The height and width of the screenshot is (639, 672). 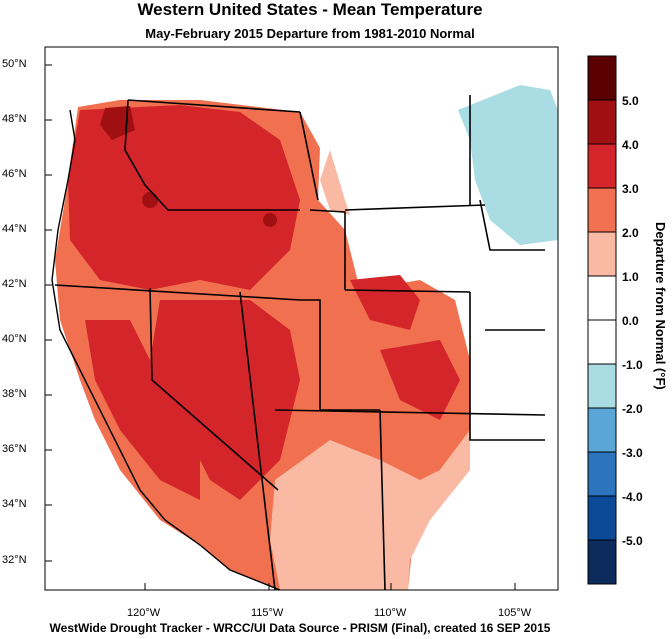 What do you see at coordinates (14, 174) in the screenshot?
I see `lat-label: 46°N` at bounding box center [14, 174].